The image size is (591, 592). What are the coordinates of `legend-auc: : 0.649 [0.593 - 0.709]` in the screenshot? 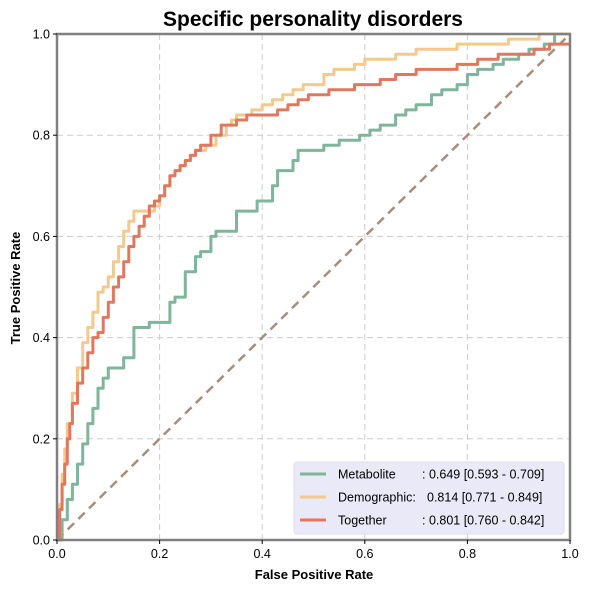 It's located at (483, 475).